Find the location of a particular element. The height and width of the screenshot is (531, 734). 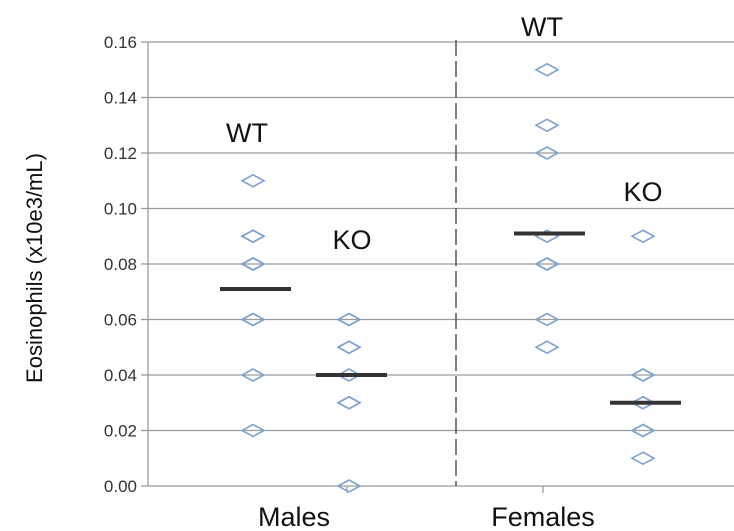

y-tick-label: 0.04 is located at coordinates (120, 375).